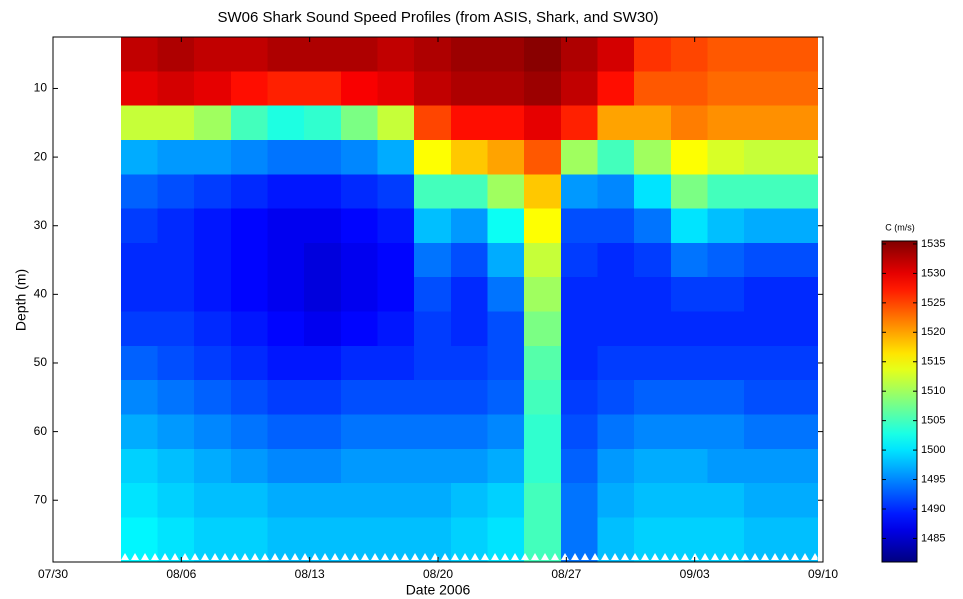 Image resolution: width=963 pixels, height=599 pixels. Describe the element at coordinates (469, 557) in the screenshot. I see `bottom-markers` at that location.